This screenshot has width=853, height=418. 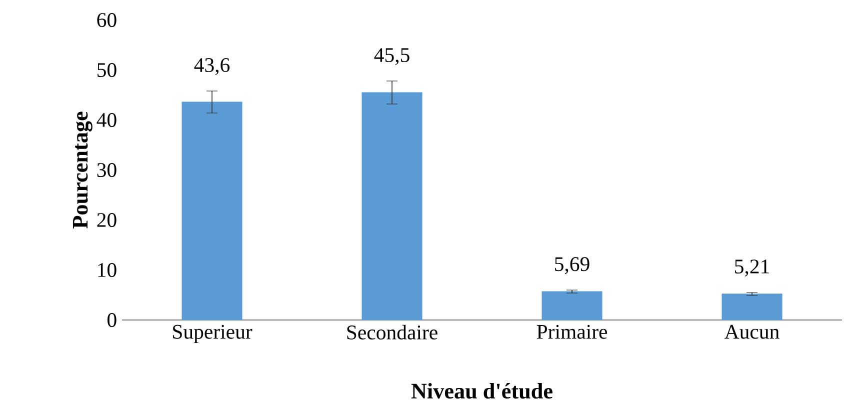 What do you see at coordinates (572, 265) in the screenshot?
I see `data-label: 5,69` at bounding box center [572, 265].